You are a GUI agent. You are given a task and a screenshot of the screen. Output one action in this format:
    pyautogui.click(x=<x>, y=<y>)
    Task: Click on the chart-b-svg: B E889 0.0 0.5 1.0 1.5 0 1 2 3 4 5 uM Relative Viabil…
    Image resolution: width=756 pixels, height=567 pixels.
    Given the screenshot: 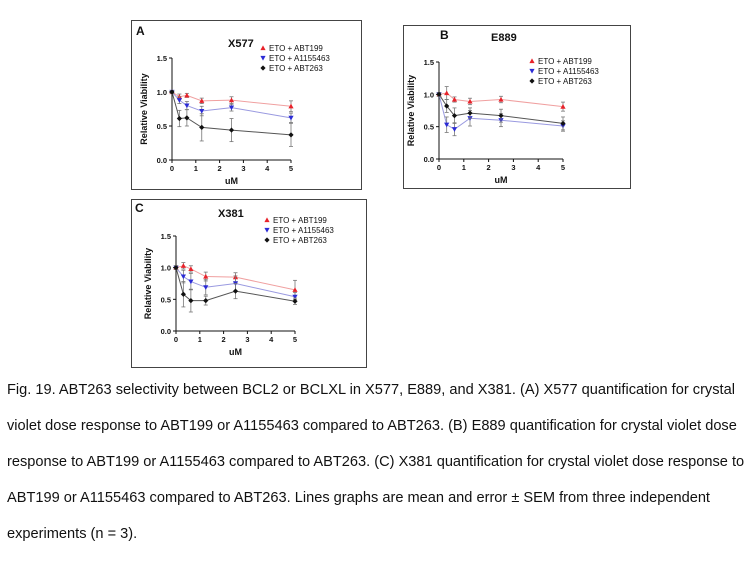 What is the action you would take?
    pyautogui.click(x=502, y=106)
    